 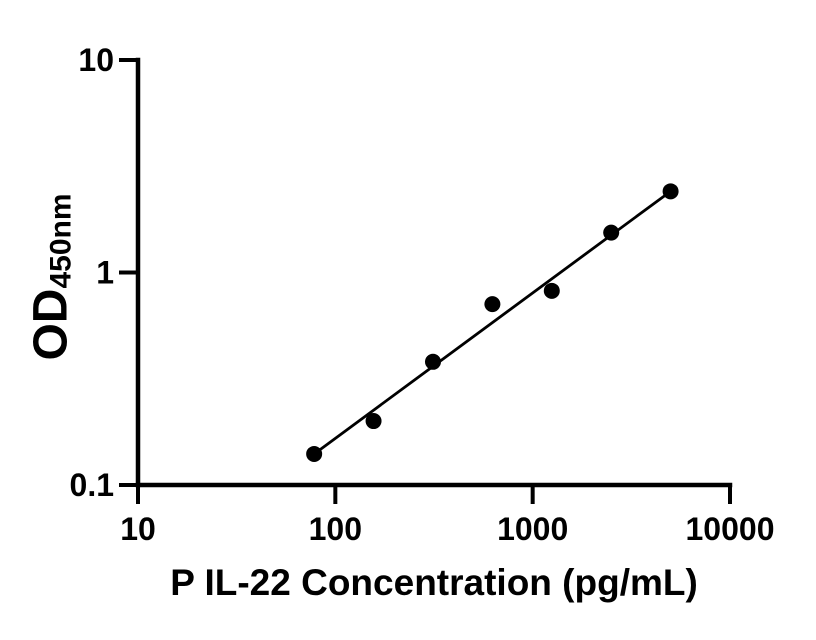 I want to click on y-tick-label: 1, so click(x=105, y=273).